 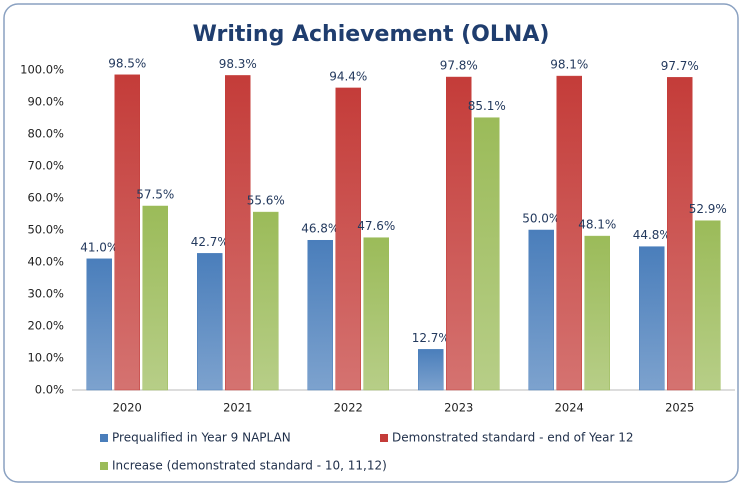 What do you see at coordinates (679, 408) in the screenshot?
I see `x-tick-label: 2025` at bounding box center [679, 408].